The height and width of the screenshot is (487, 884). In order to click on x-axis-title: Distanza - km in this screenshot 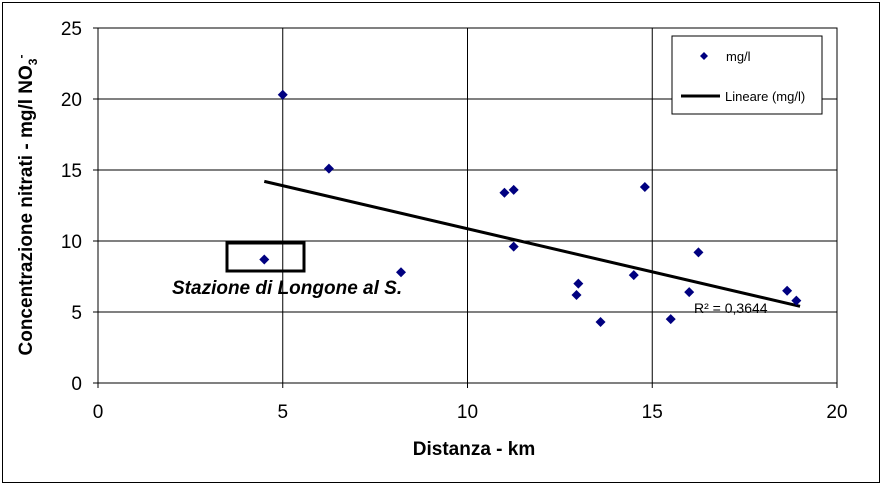, I will do `click(474, 449)`.